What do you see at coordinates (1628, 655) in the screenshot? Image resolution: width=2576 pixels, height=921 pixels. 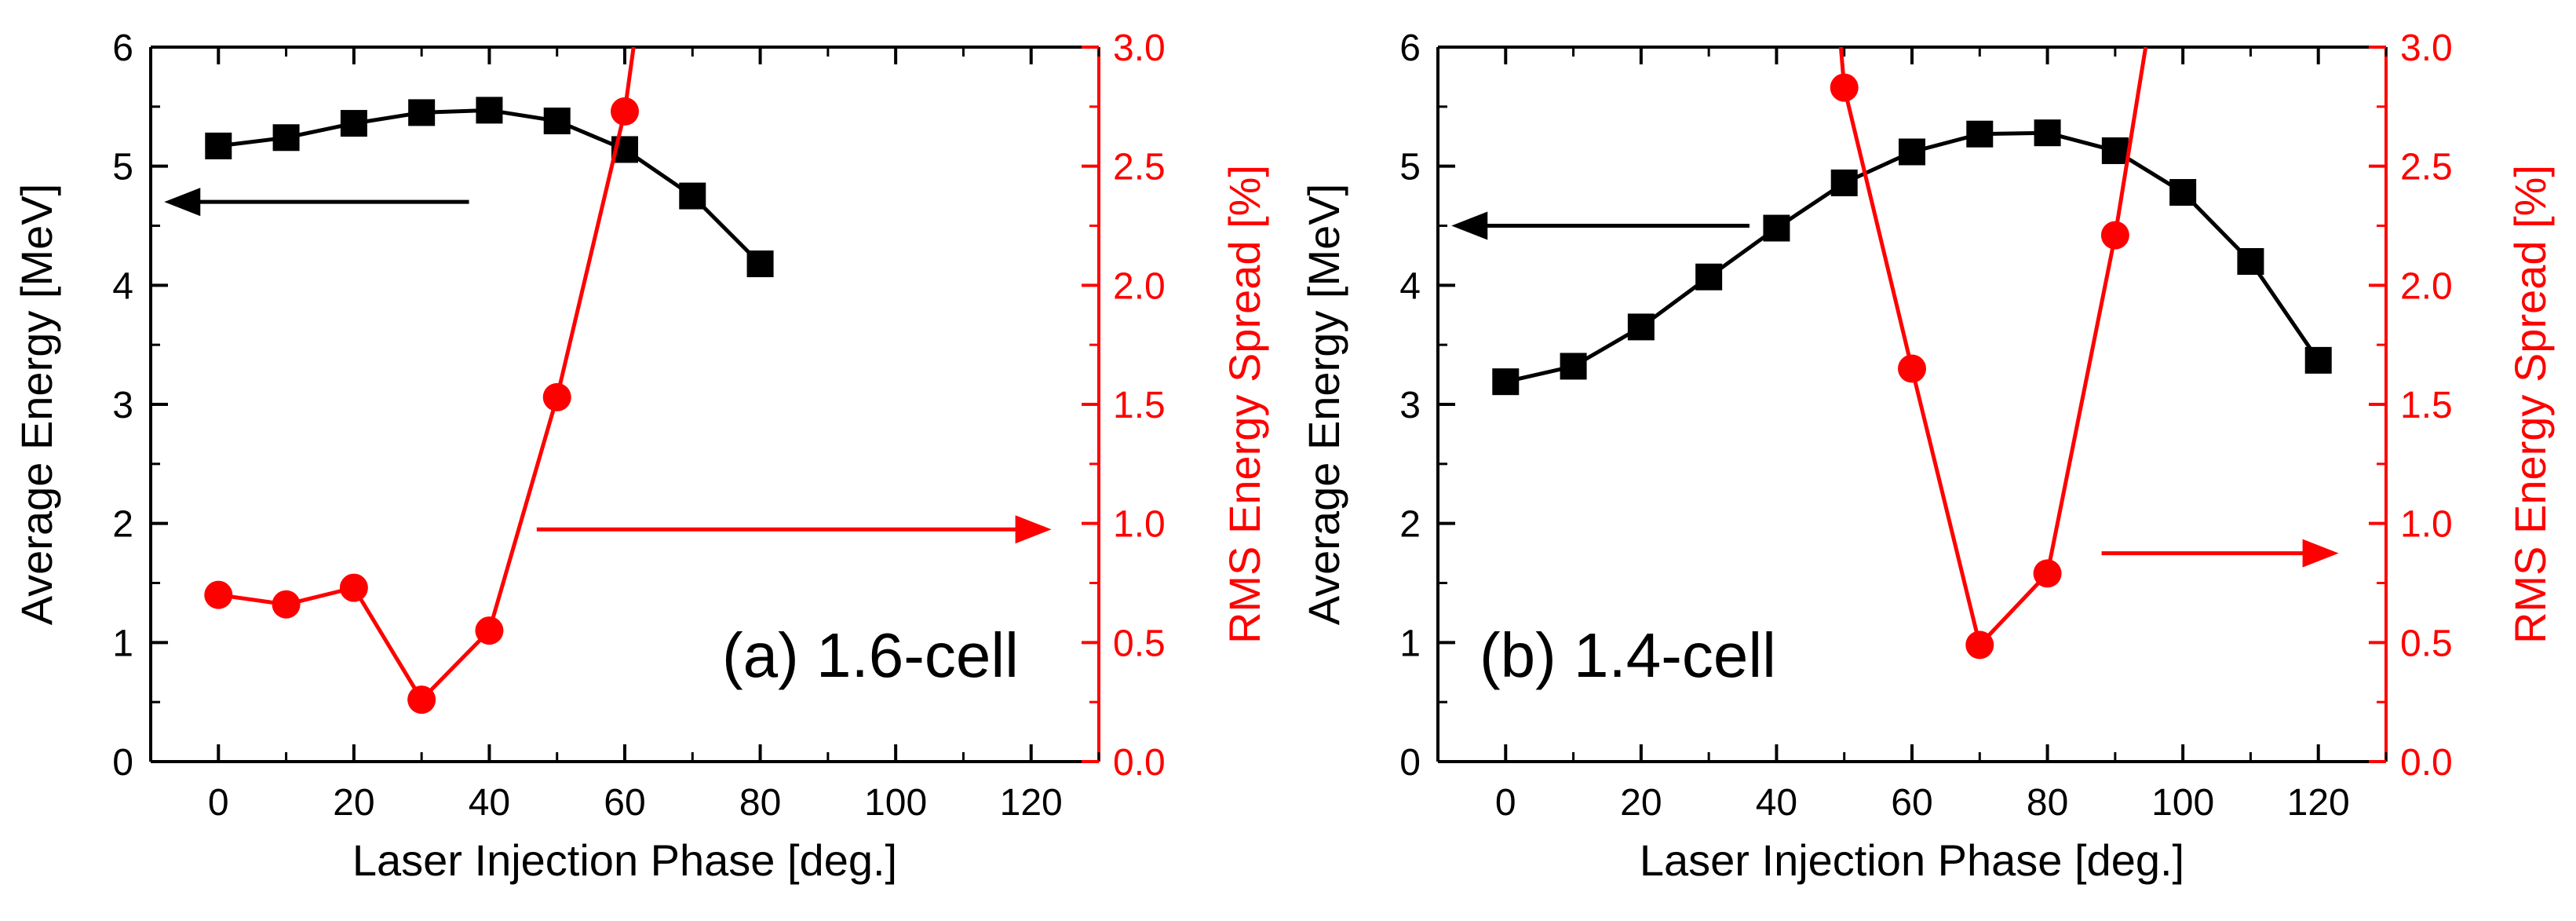 I see `panel-label: (b) 1.4-cell` at bounding box center [1628, 655].